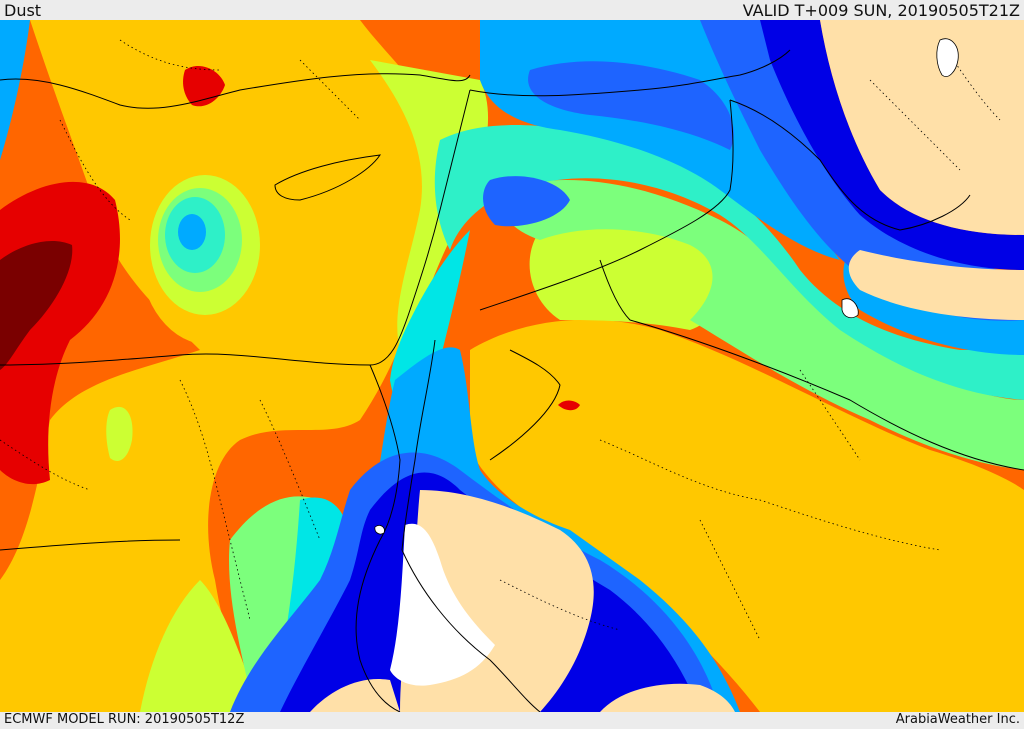  I want to click on border-egypt-sudan, so click(90, 545).